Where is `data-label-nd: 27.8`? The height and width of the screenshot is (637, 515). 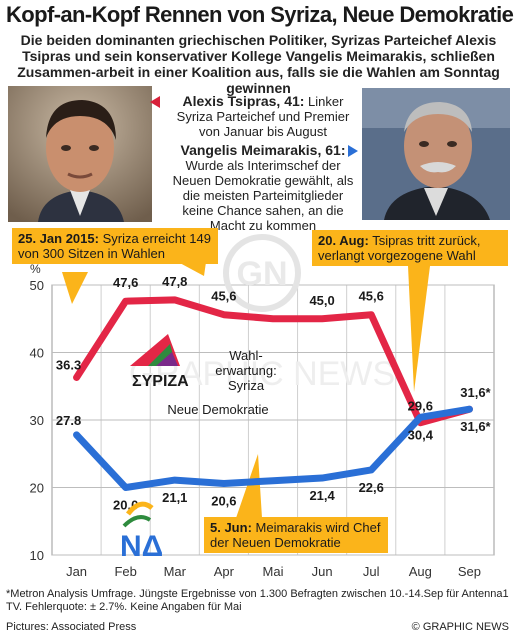 data-label-nd: 27.8 is located at coordinates (68, 420).